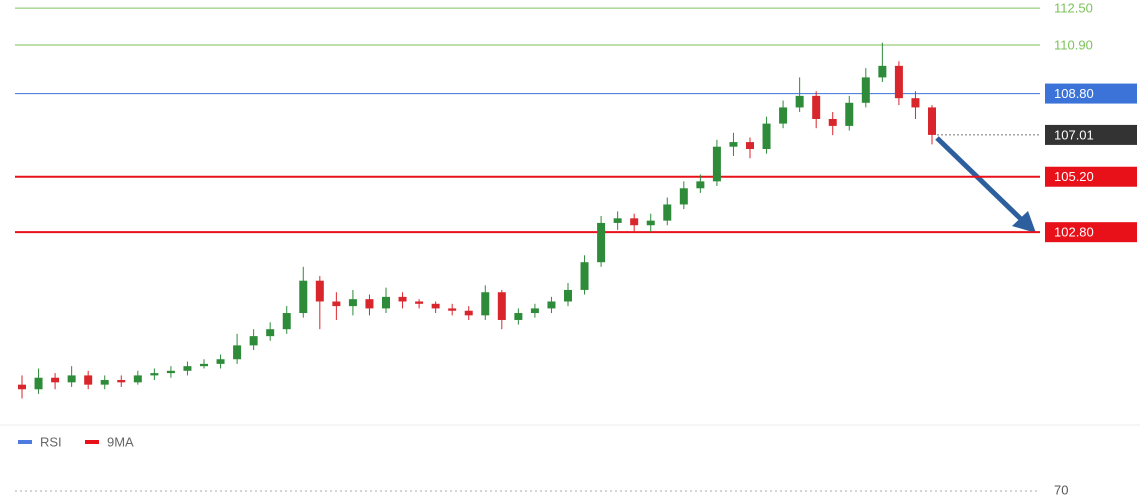 The width and height of the screenshot is (1140, 500). I want to click on level-label: 110.90, so click(1073, 44).